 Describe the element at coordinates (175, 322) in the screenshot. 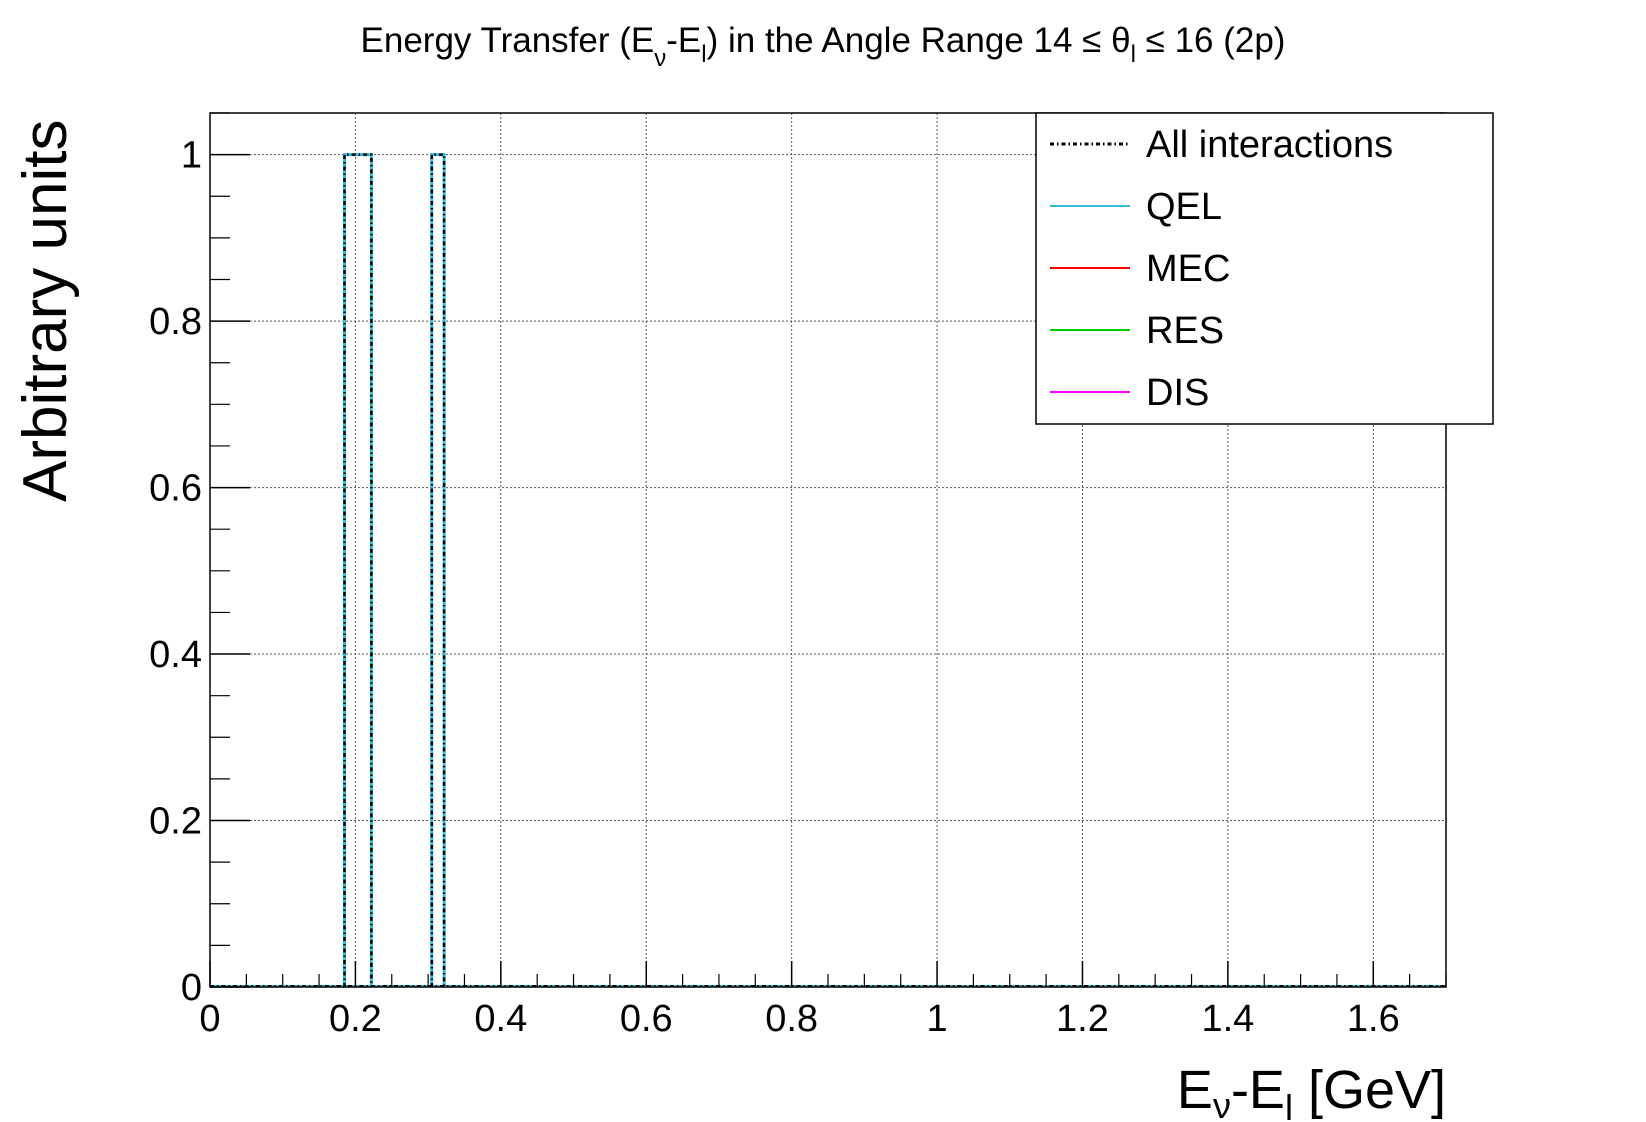

I see `y-tick-label: 0.8` at that location.